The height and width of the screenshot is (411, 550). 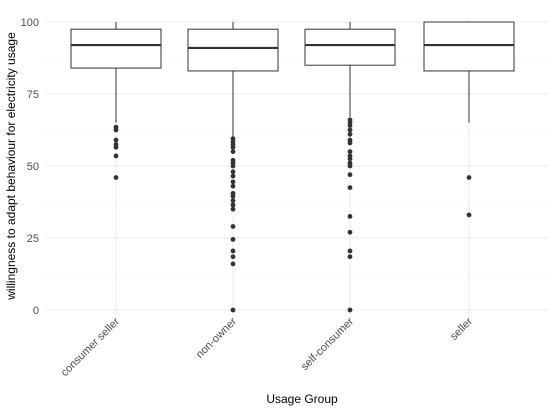 I want to click on x-tick-label: consumer seller, so click(x=91, y=347).